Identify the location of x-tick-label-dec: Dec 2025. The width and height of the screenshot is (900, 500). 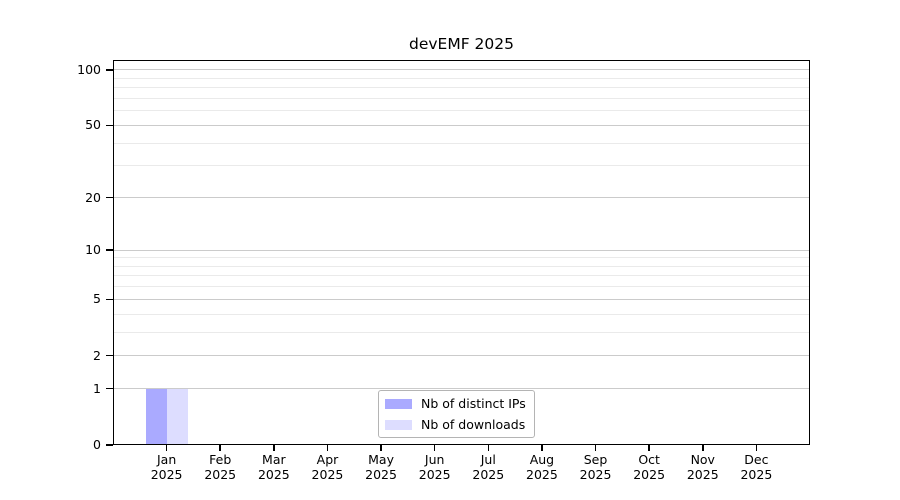
(756, 467).